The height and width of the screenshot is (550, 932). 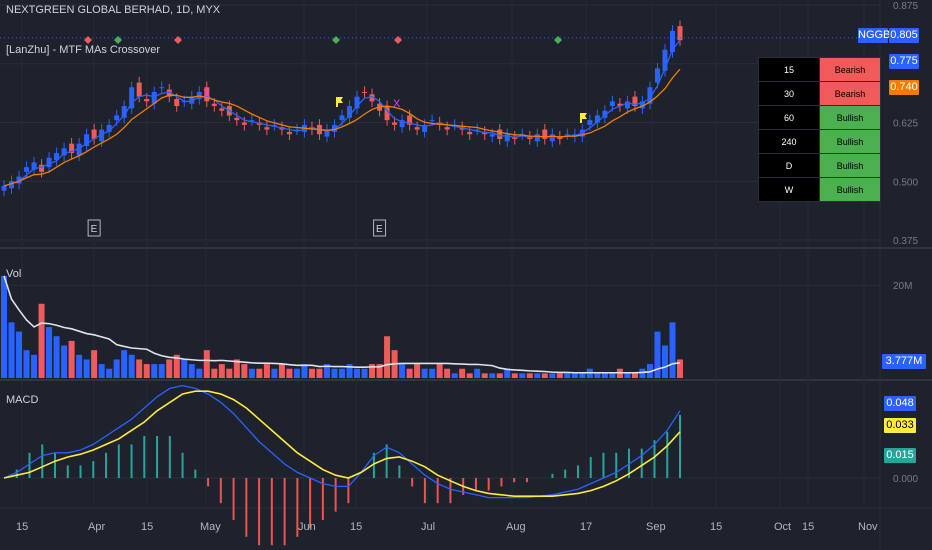 What do you see at coordinates (819, 69) in the screenshot?
I see `mtf-row: 15 Bearish` at bounding box center [819, 69].